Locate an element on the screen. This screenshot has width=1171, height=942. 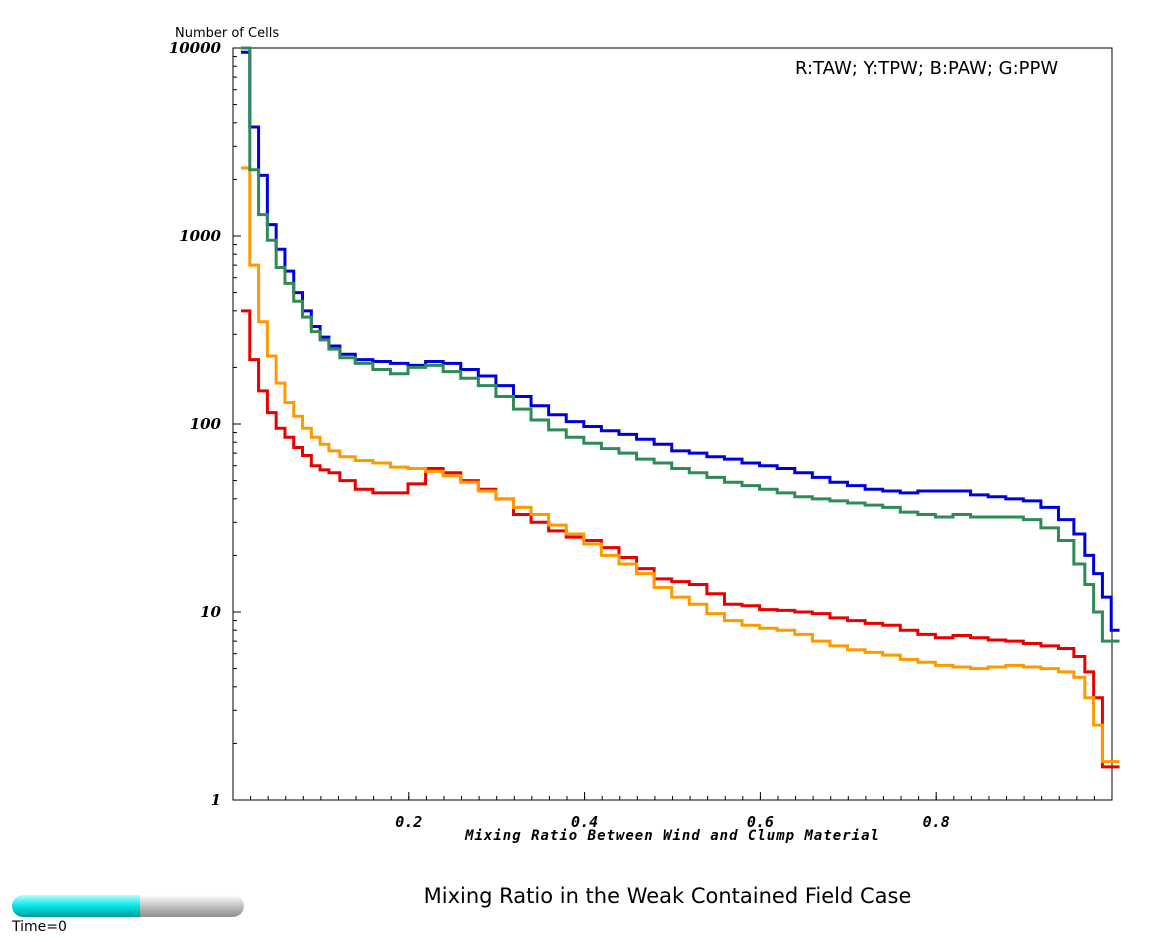
time-slider is located at coordinates (128, 906).